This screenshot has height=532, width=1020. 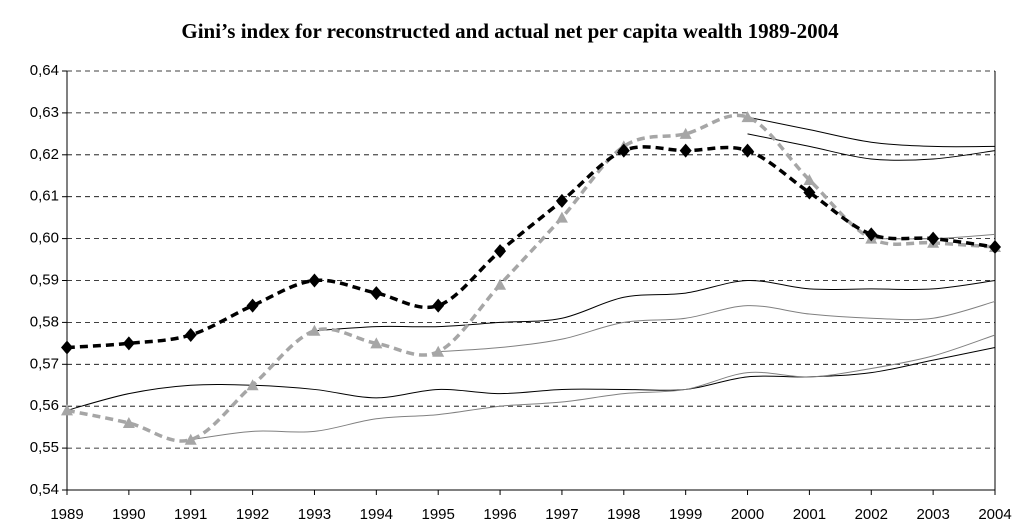 What do you see at coordinates (44, 70) in the screenshot?
I see `y-tick-label: 0,64` at bounding box center [44, 70].